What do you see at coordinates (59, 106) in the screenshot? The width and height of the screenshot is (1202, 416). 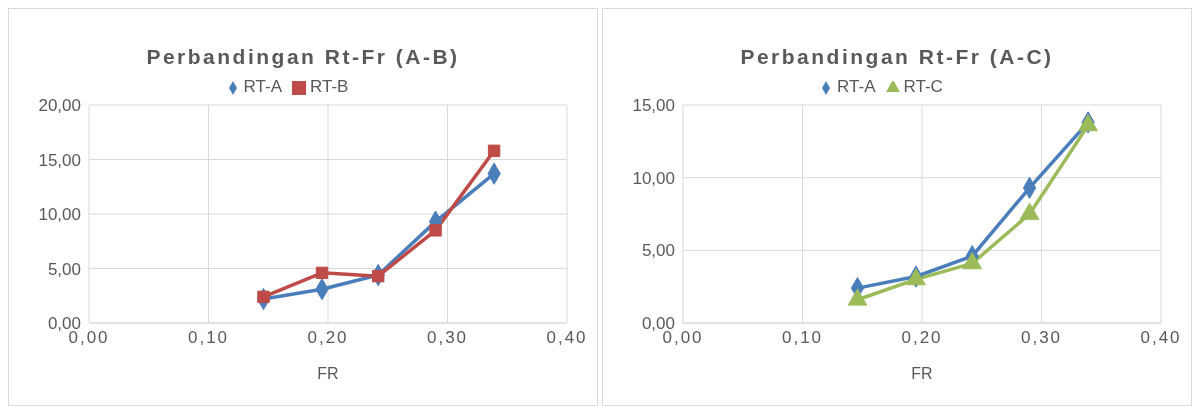 I see `y-tick-label: 20,00` at bounding box center [59, 106].